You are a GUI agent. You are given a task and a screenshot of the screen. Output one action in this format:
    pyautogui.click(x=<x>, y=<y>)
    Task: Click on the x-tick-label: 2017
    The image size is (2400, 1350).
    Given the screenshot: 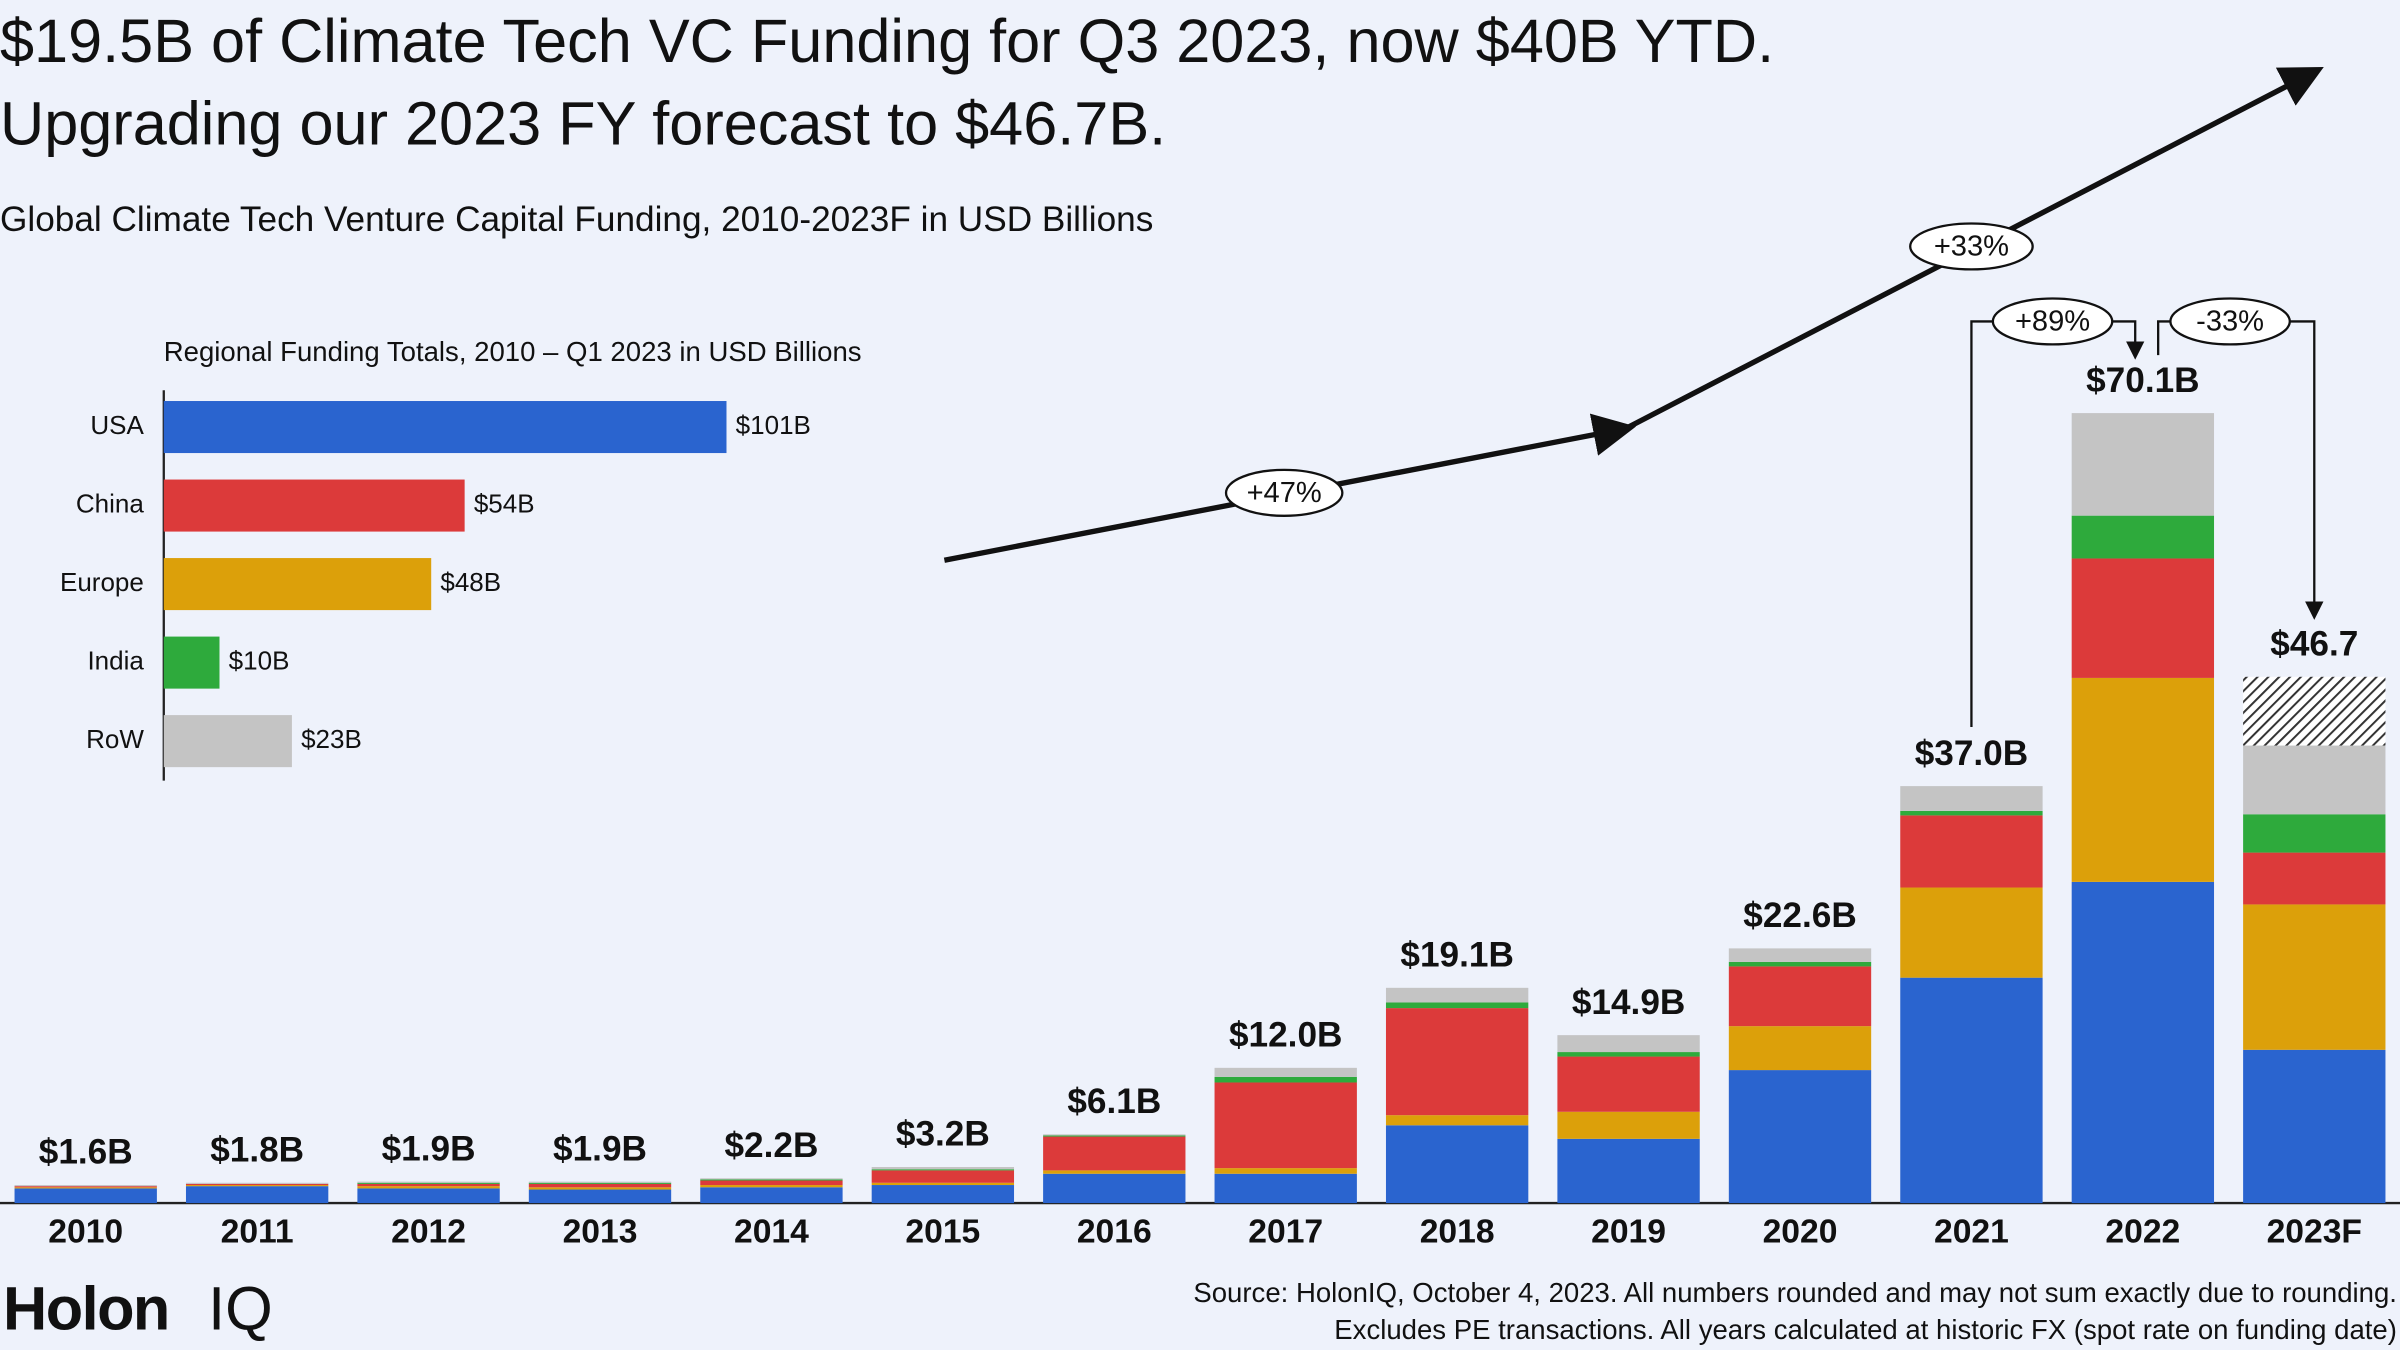 What is the action you would take?
    pyautogui.click(x=1285, y=1232)
    